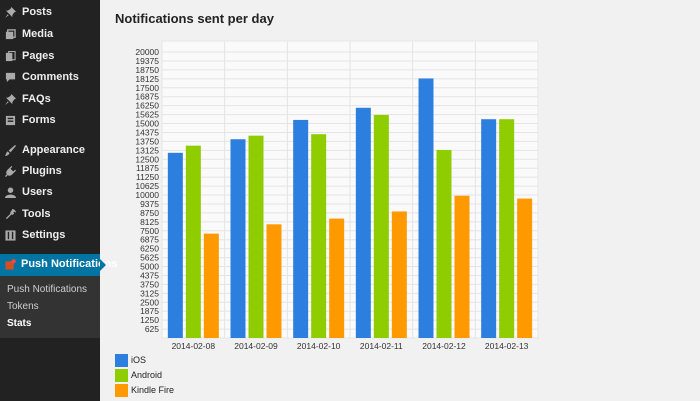 The height and width of the screenshot is (401, 700). What do you see at coordinates (39, 120) in the screenshot?
I see `sidebar-item-label: Forms` at bounding box center [39, 120].